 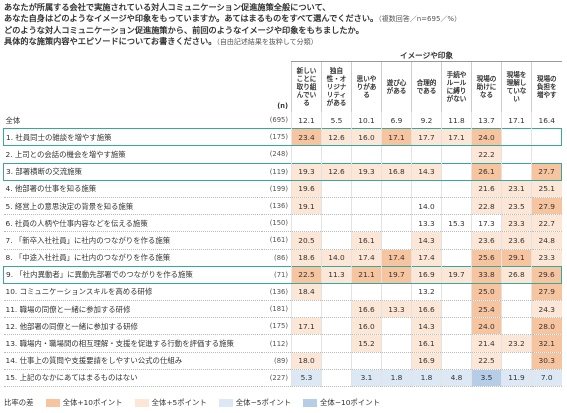 I want to click on legend-item: 全体+10ポイント, so click(x=84, y=402).